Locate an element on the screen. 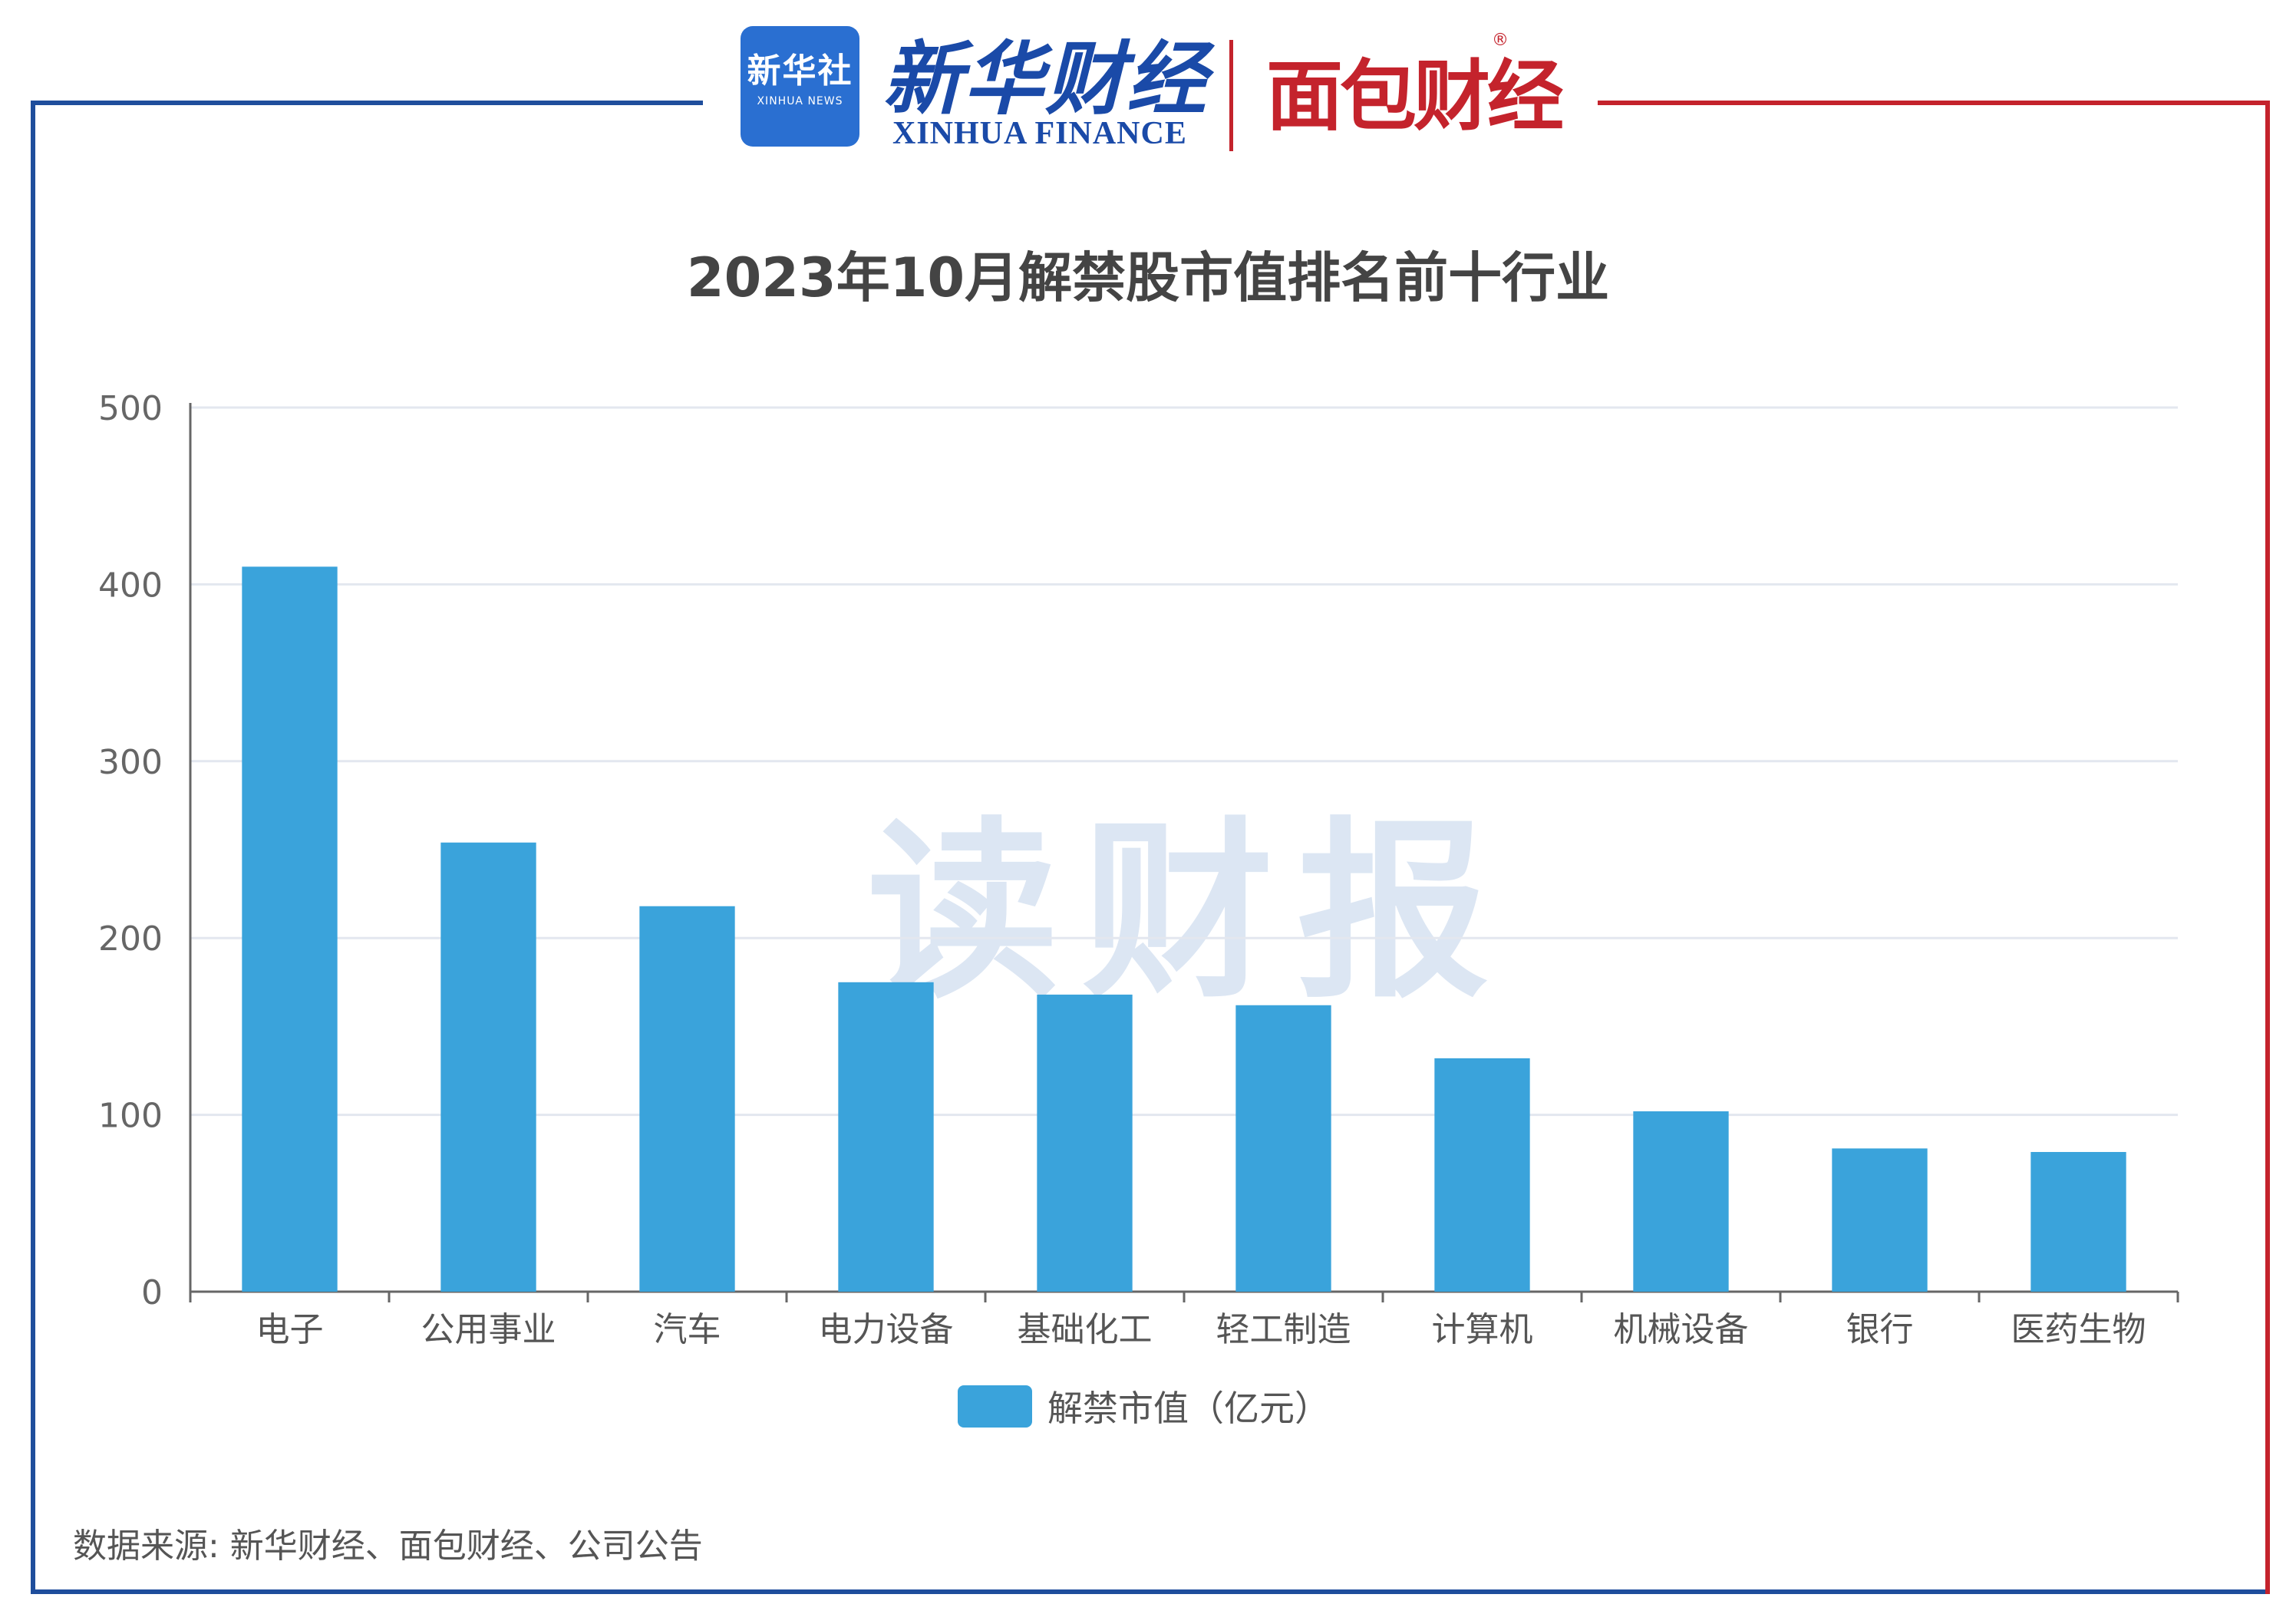 This screenshot has width=2296, height=1624. x-tick-label: 基础化工 is located at coordinates (1085, 1329).